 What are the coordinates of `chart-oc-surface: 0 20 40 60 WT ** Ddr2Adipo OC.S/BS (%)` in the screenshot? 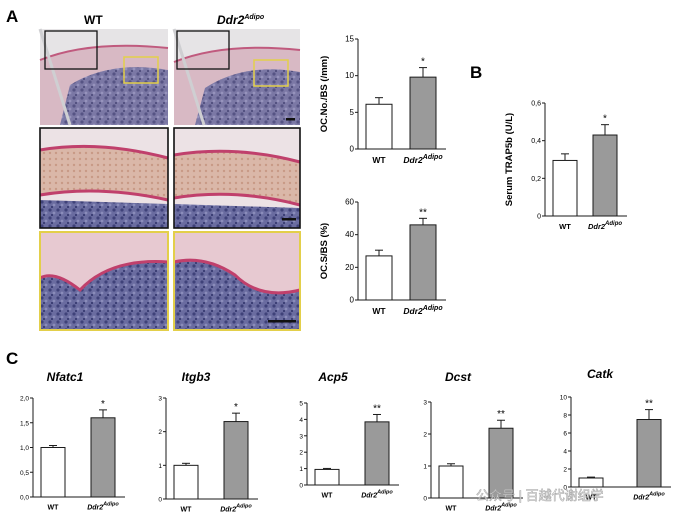 It's located at (382, 257).